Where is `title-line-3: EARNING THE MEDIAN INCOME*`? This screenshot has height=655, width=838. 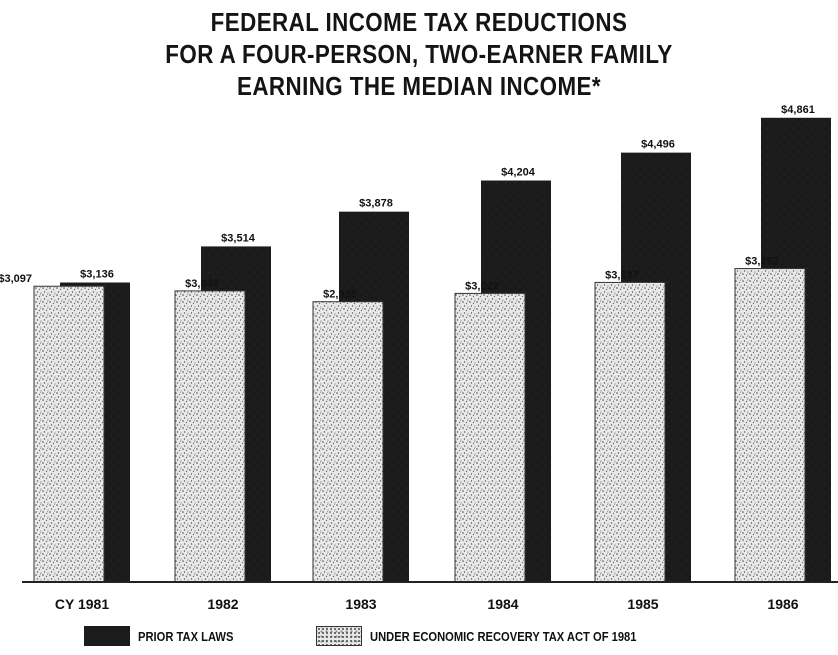
title-line-3: EARNING THE MEDIAN INCOME* is located at coordinates (419, 86).